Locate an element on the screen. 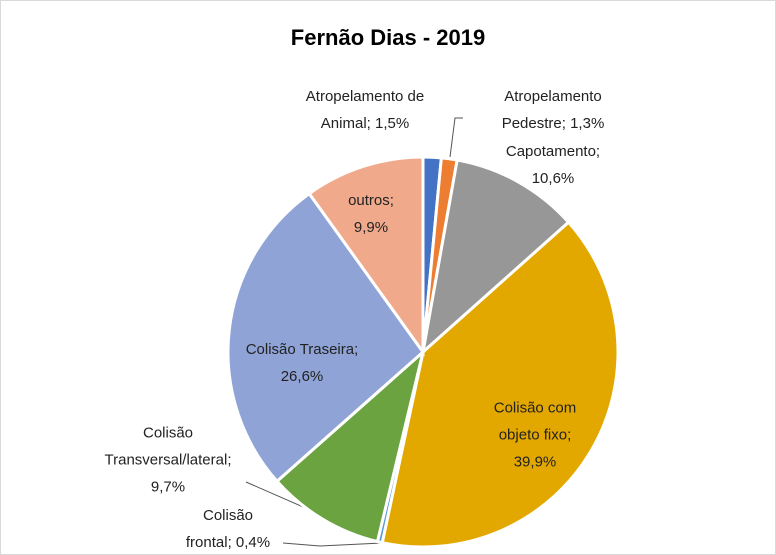 The width and height of the screenshot is (776, 555). value-label: 1,3% is located at coordinates (587, 123).